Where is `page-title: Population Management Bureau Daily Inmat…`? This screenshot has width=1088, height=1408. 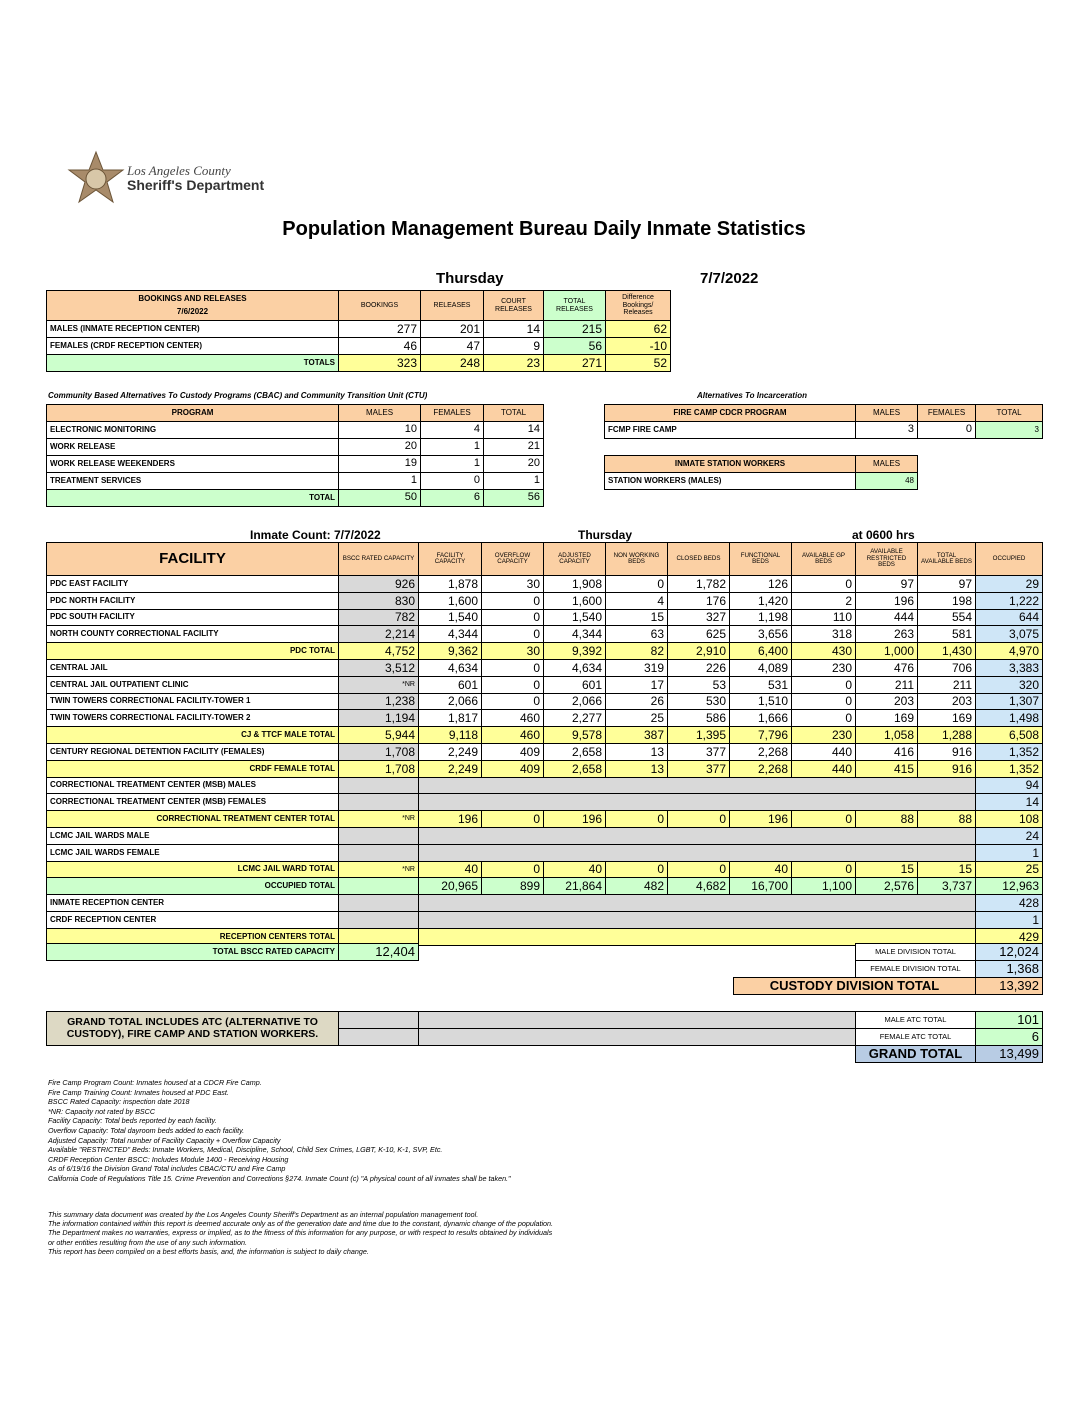
page-title: Population Management Bureau Daily Inmat… is located at coordinates (544, 229).